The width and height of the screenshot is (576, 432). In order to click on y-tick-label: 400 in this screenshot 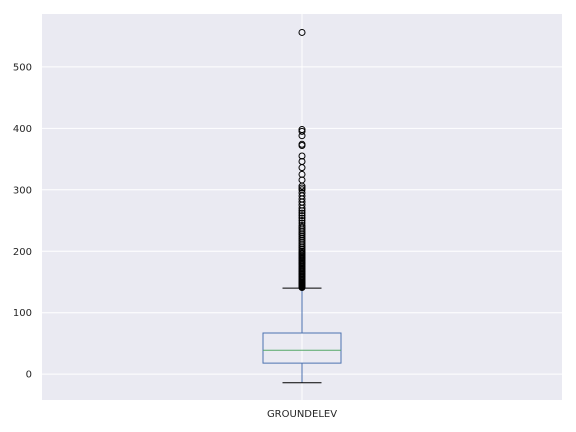, I will do `click(22, 129)`.